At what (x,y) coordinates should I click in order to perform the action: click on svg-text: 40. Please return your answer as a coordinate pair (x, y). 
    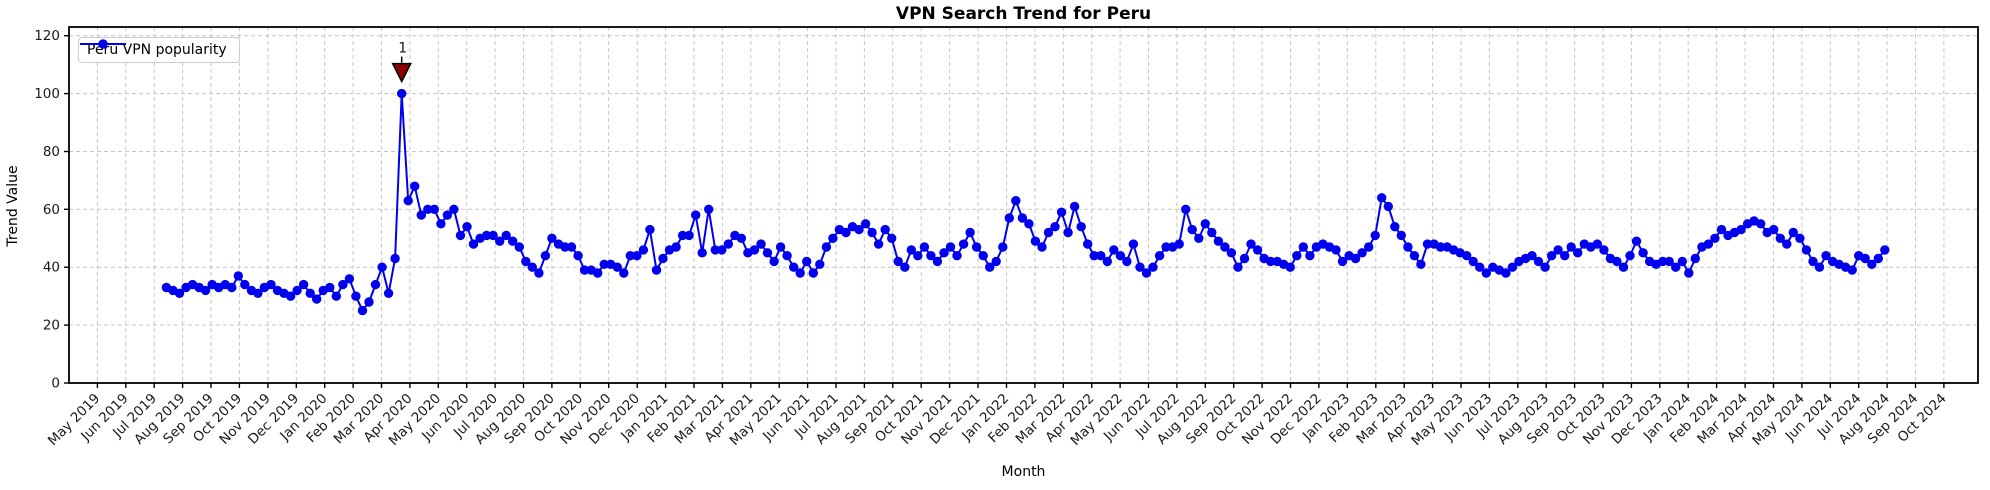
    Looking at the image, I should click on (51, 268).